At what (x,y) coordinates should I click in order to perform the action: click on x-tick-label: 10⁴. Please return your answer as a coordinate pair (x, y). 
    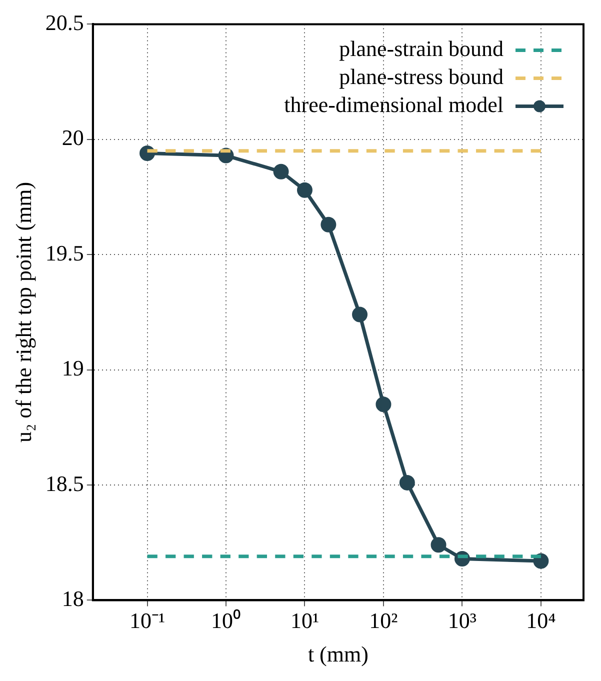
    Looking at the image, I should click on (541, 621).